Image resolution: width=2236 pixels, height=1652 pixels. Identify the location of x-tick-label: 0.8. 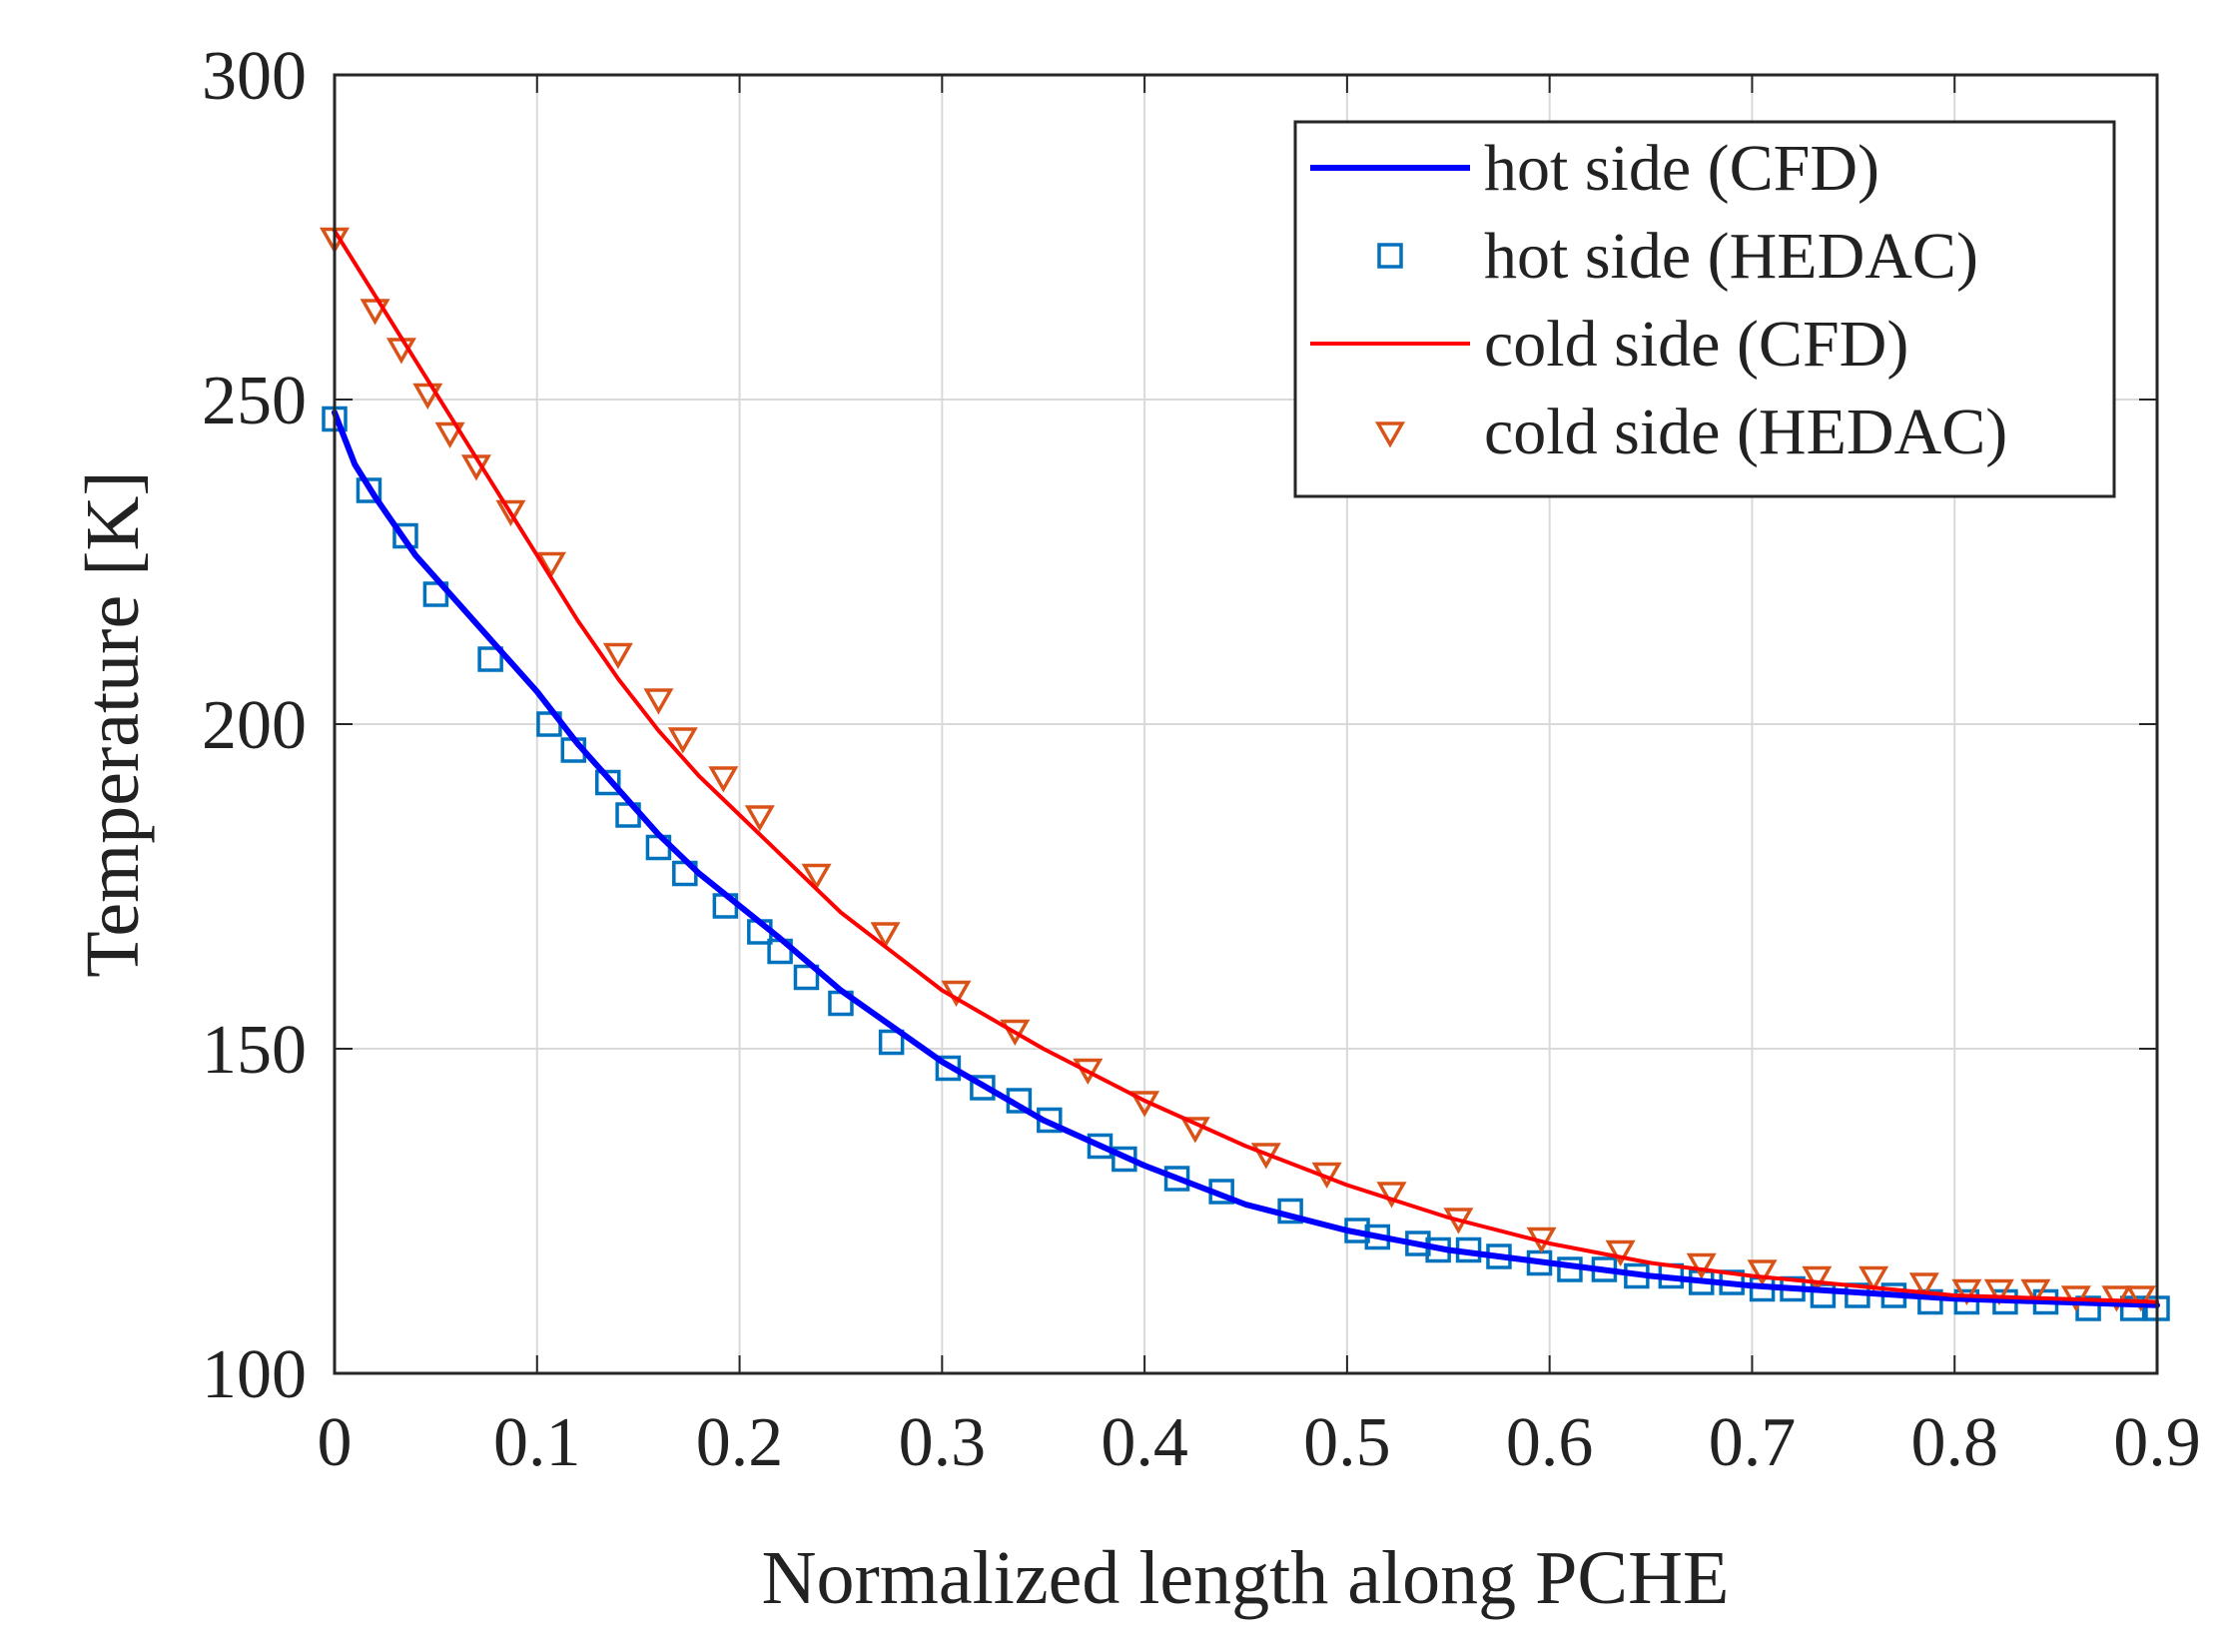
(1954, 1442).